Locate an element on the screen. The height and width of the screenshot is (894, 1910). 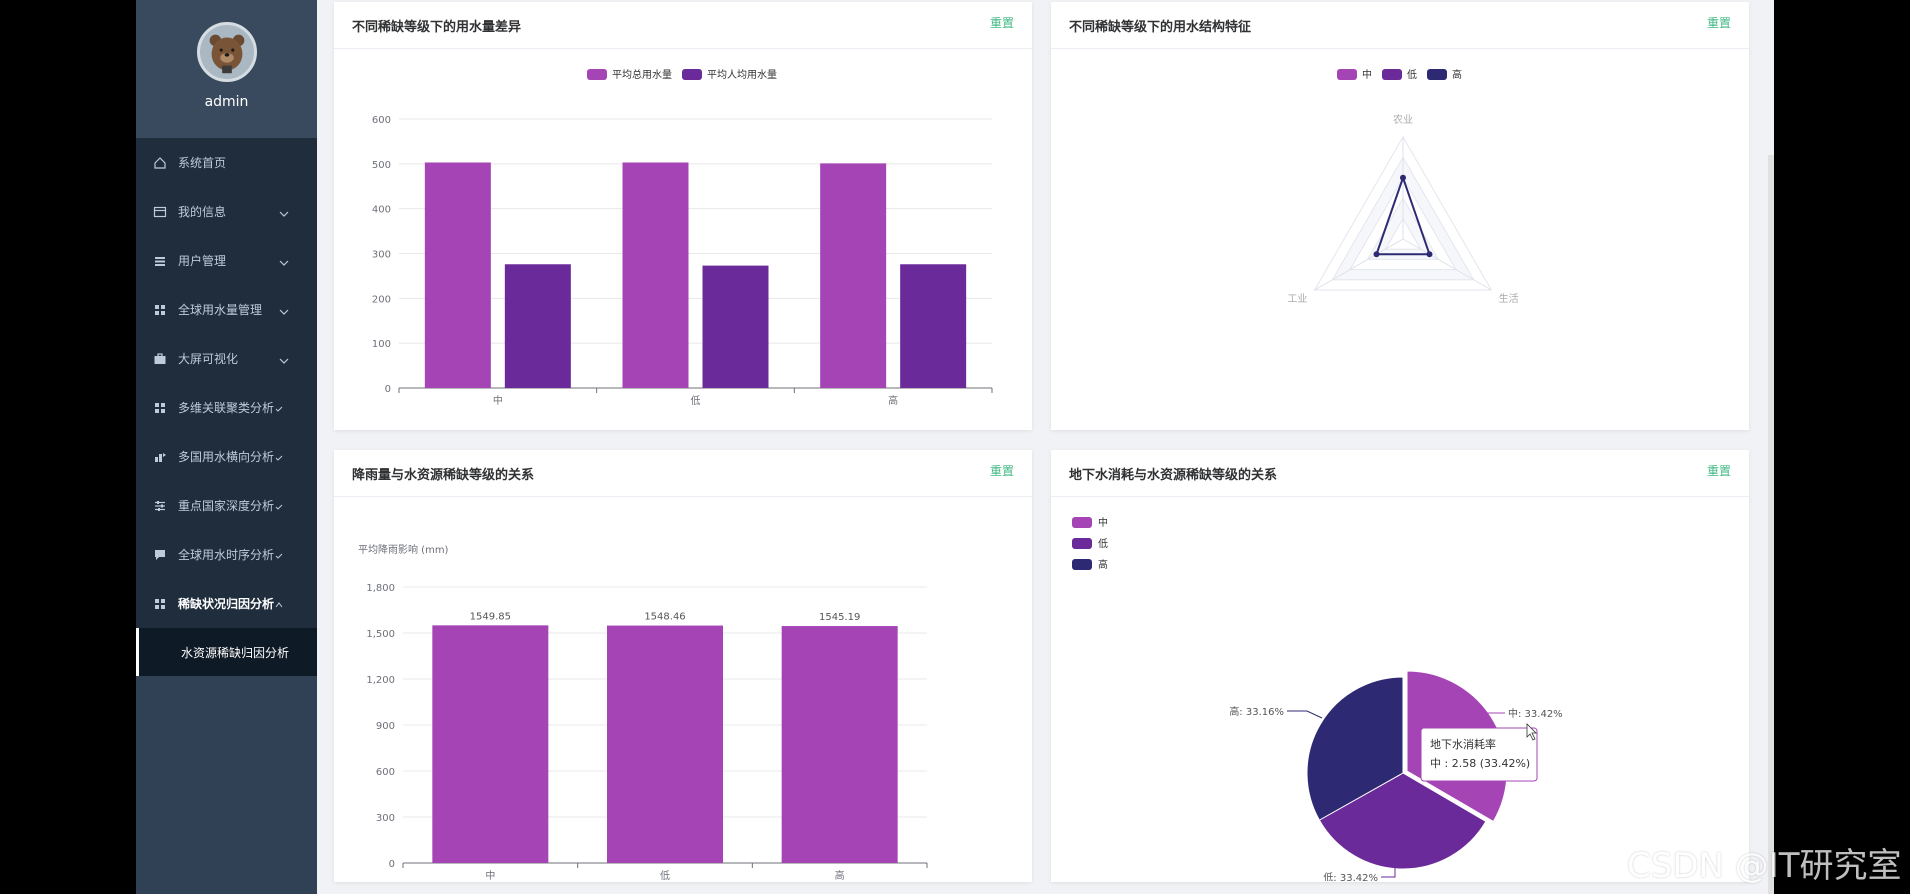
y-tick-label: 0 is located at coordinates (388, 389).